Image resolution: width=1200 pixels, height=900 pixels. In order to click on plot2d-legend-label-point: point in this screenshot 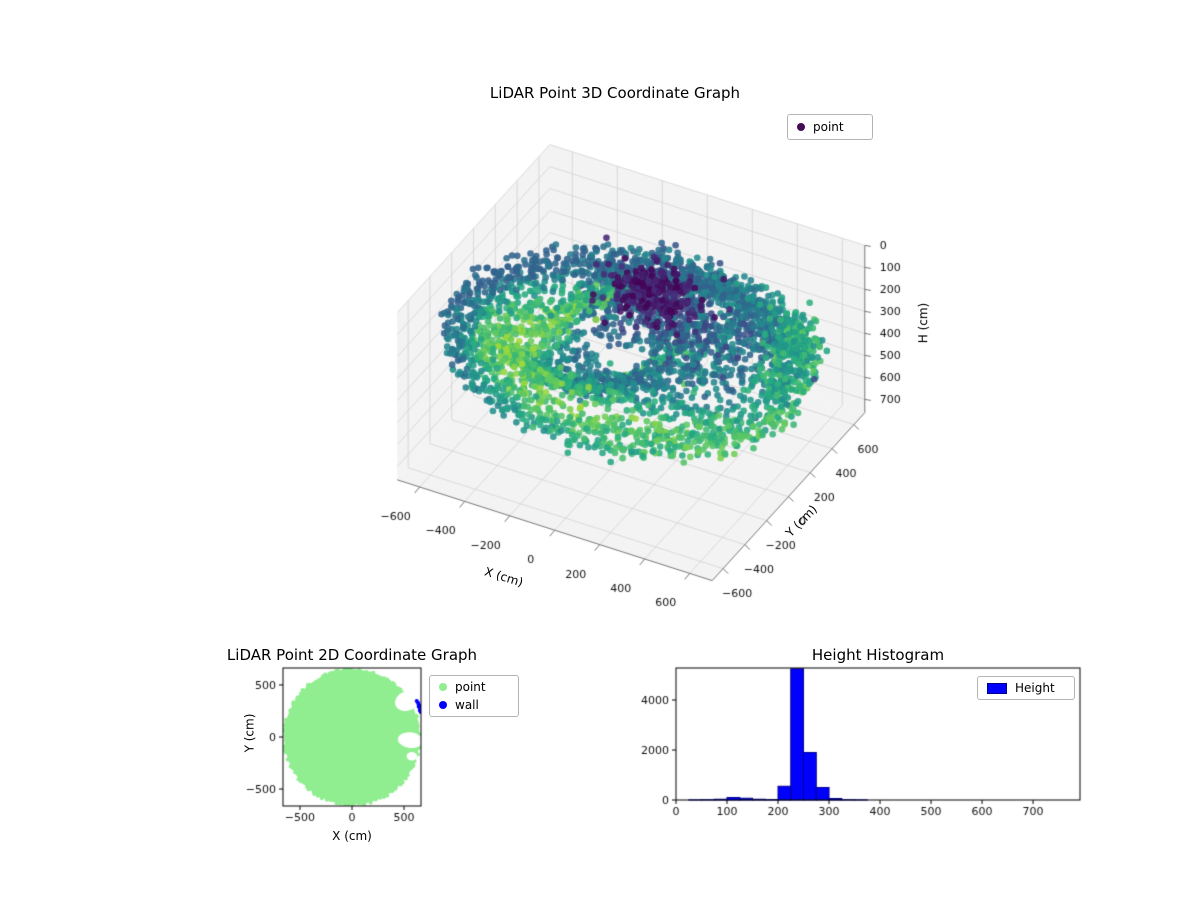, I will do `click(470, 687)`.